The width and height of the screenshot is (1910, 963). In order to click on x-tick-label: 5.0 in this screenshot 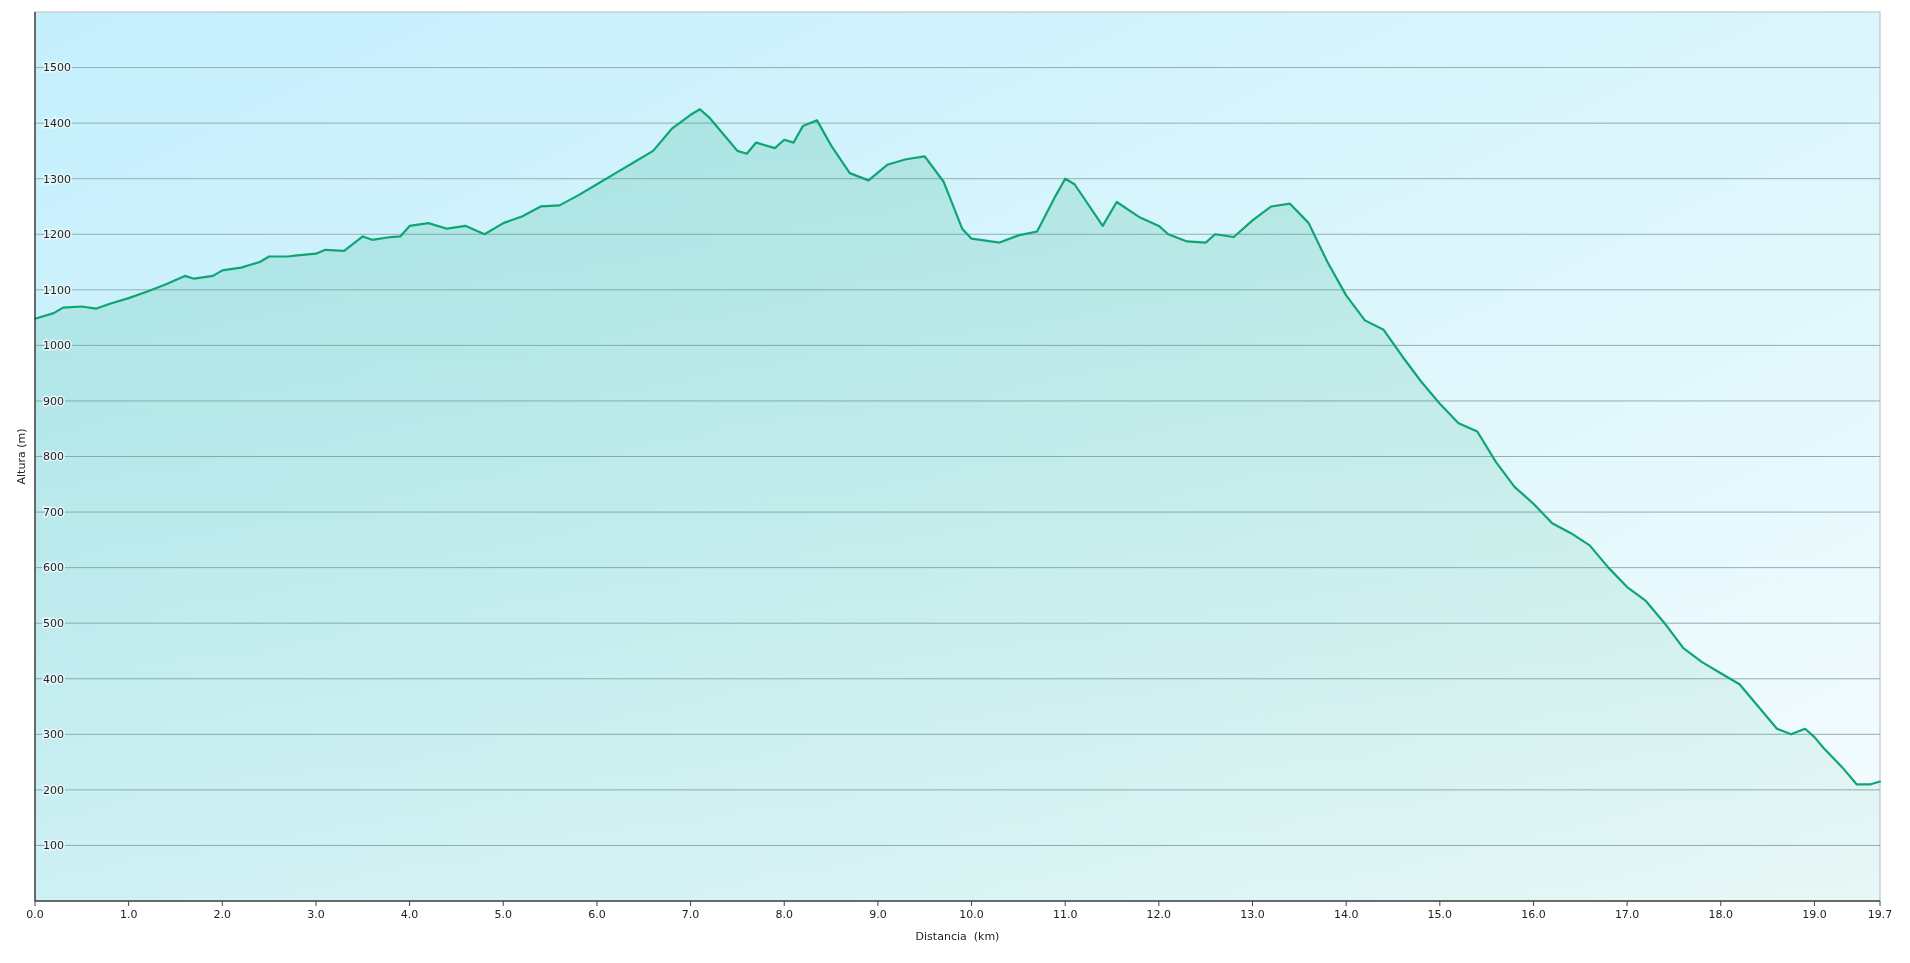, I will do `click(503, 914)`.